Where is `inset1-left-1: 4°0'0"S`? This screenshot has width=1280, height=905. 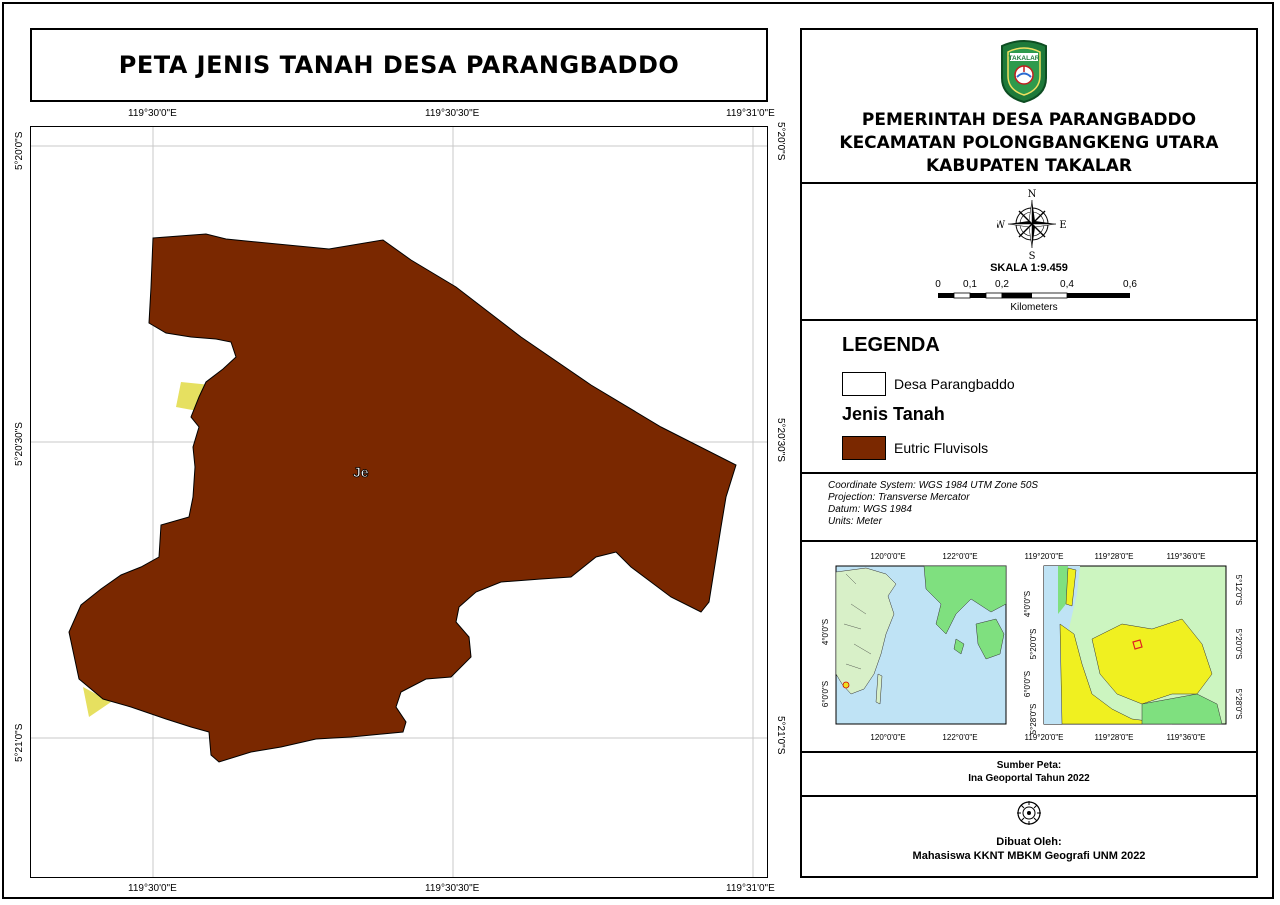 inset1-left-1: 4°0'0"S is located at coordinates (825, 632).